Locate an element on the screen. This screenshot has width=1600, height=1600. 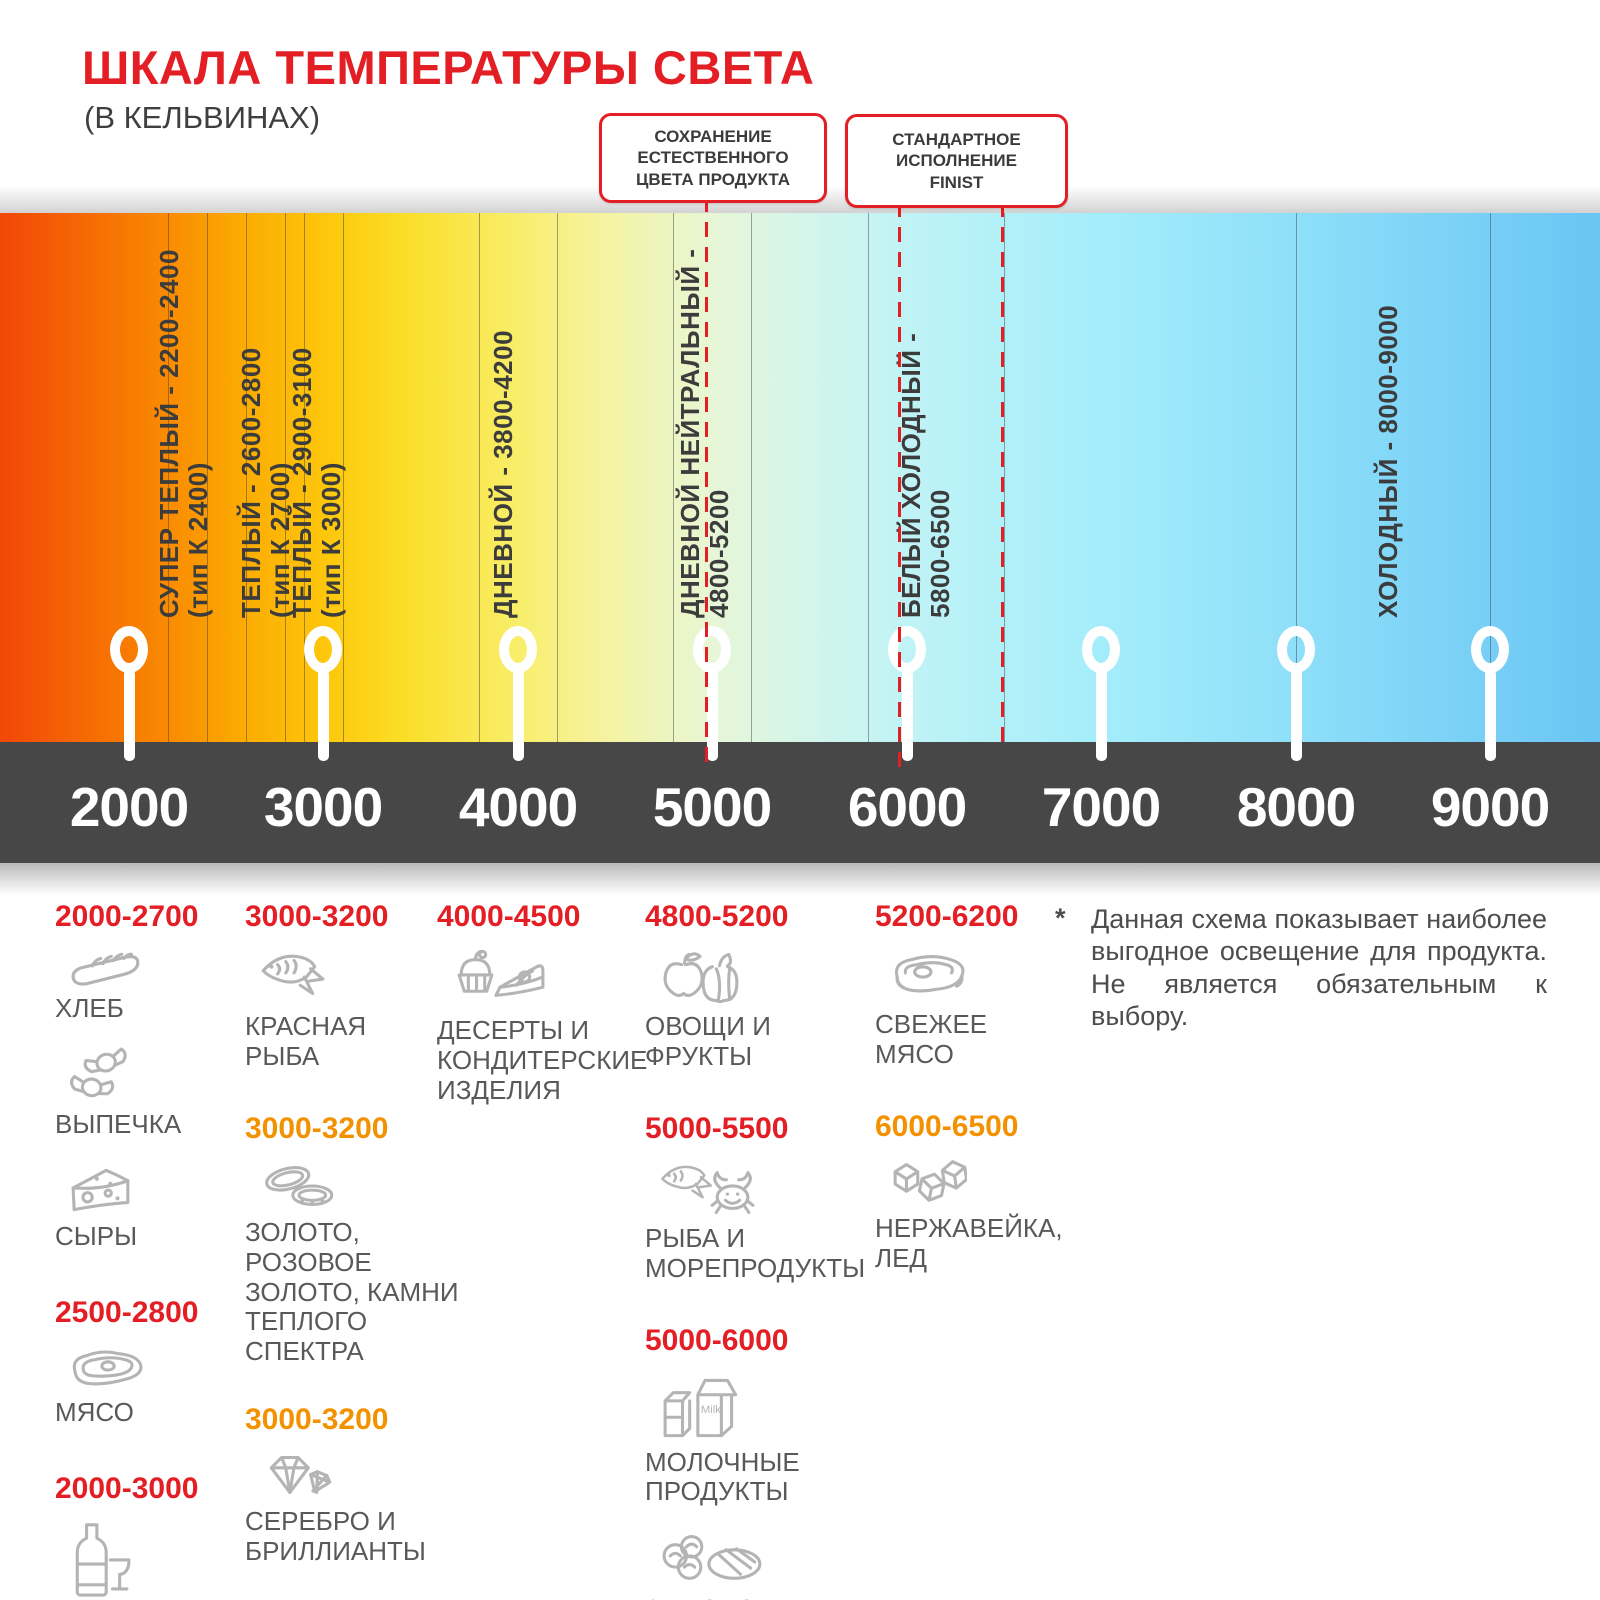
callout-natural-color: СОХРАНЕНИЕ ЕСТЕСТВЕННОГО ЦВЕТА ПРОДУКТА is located at coordinates (713, 158).